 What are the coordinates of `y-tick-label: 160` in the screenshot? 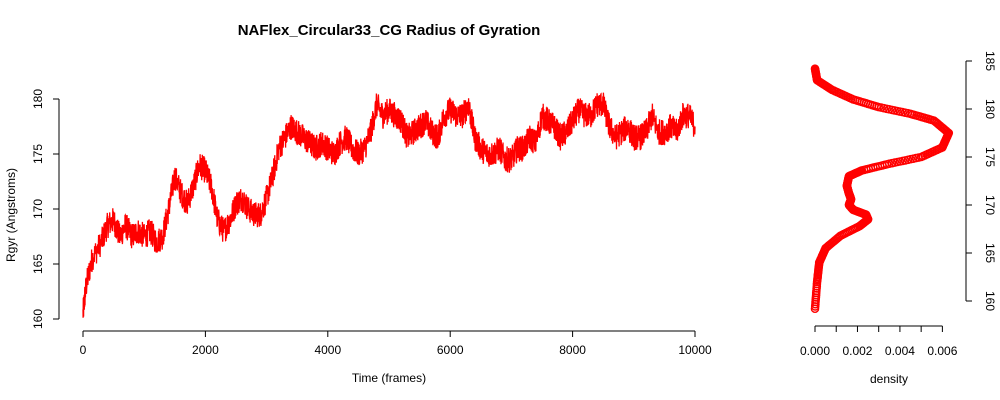 It's located at (38, 319).